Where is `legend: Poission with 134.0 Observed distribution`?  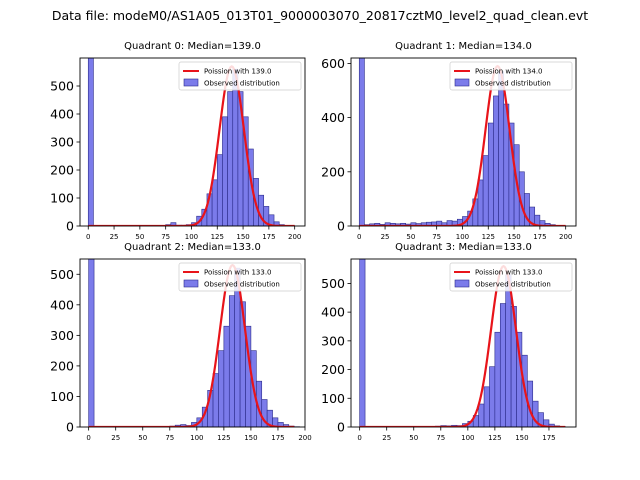 legend: Poission with 134.0 Observed distribution is located at coordinates (511, 76).